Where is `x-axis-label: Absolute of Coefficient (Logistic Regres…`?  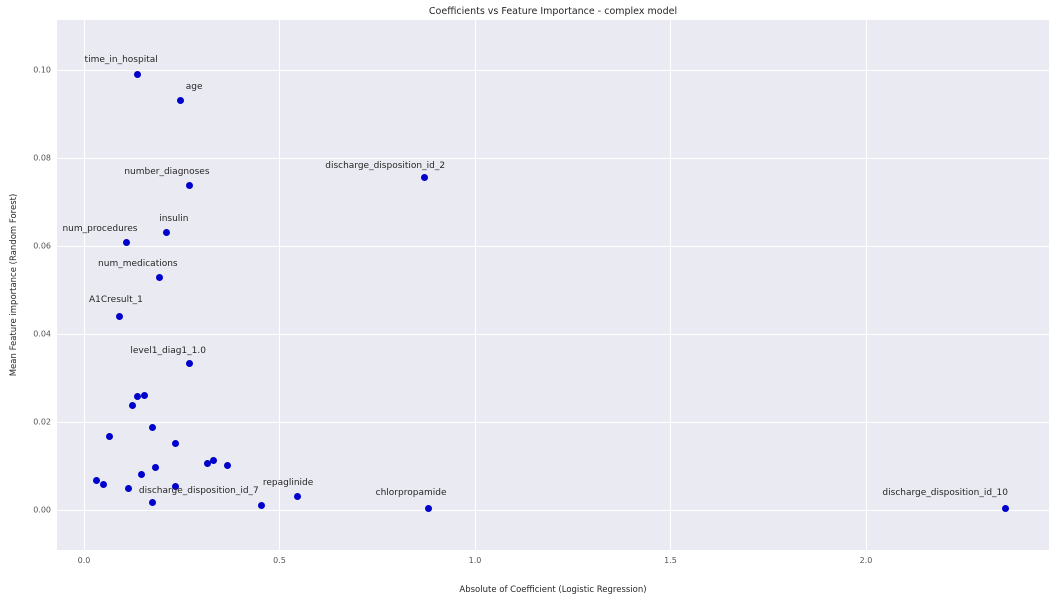 x-axis-label: Absolute of Coefficient (Logistic Regres… is located at coordinates (553, 590).